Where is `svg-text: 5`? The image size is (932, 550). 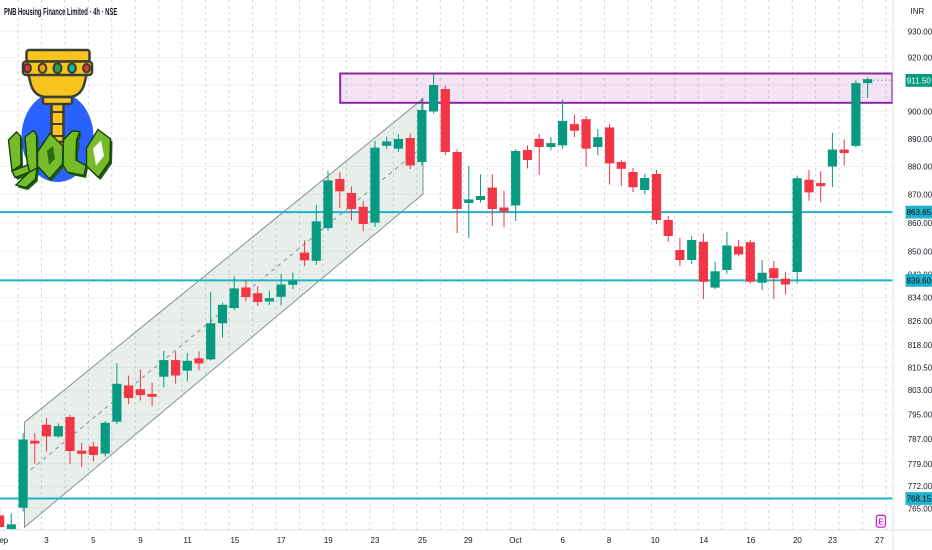 svg-text: 5 is located at coordinates (93, 540).